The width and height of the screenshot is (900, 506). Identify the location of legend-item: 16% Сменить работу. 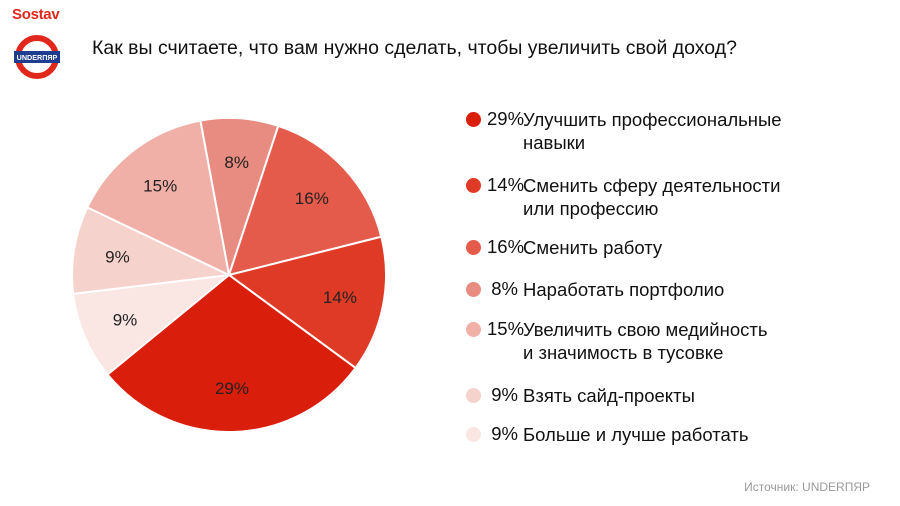
(654, 247).